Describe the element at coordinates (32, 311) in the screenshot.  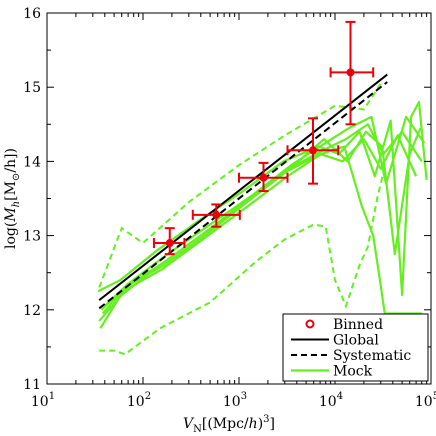
I see `y-tick-label: 12` at that location.